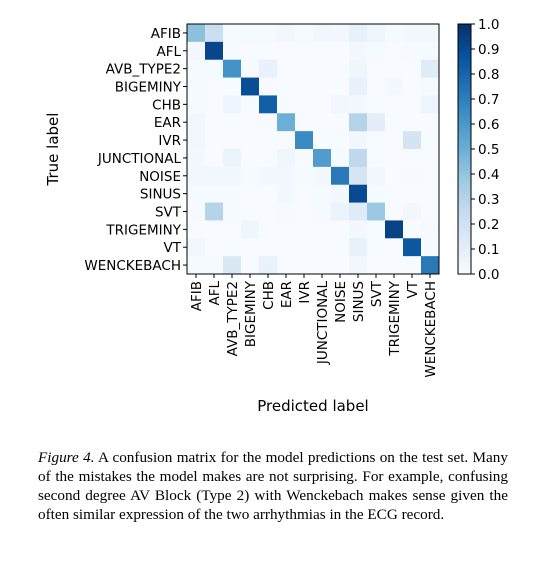 This screenshot has height=562, width=539. I want to click on colorbar-tick-label: 0.7, so click(488, 100).